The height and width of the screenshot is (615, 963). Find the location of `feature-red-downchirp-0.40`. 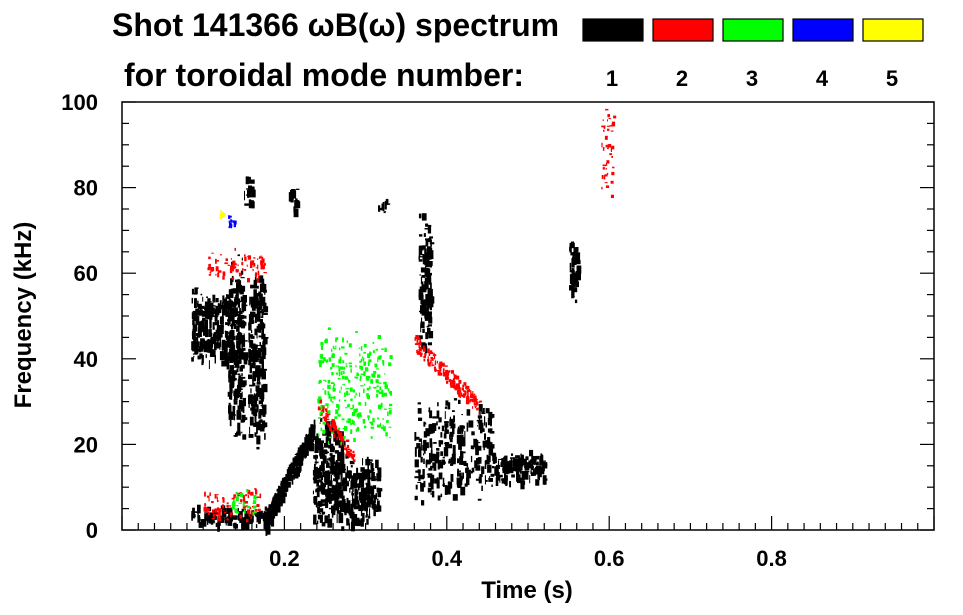

feature-red-downchirp-0.40 is located at coordinates (448, 375).